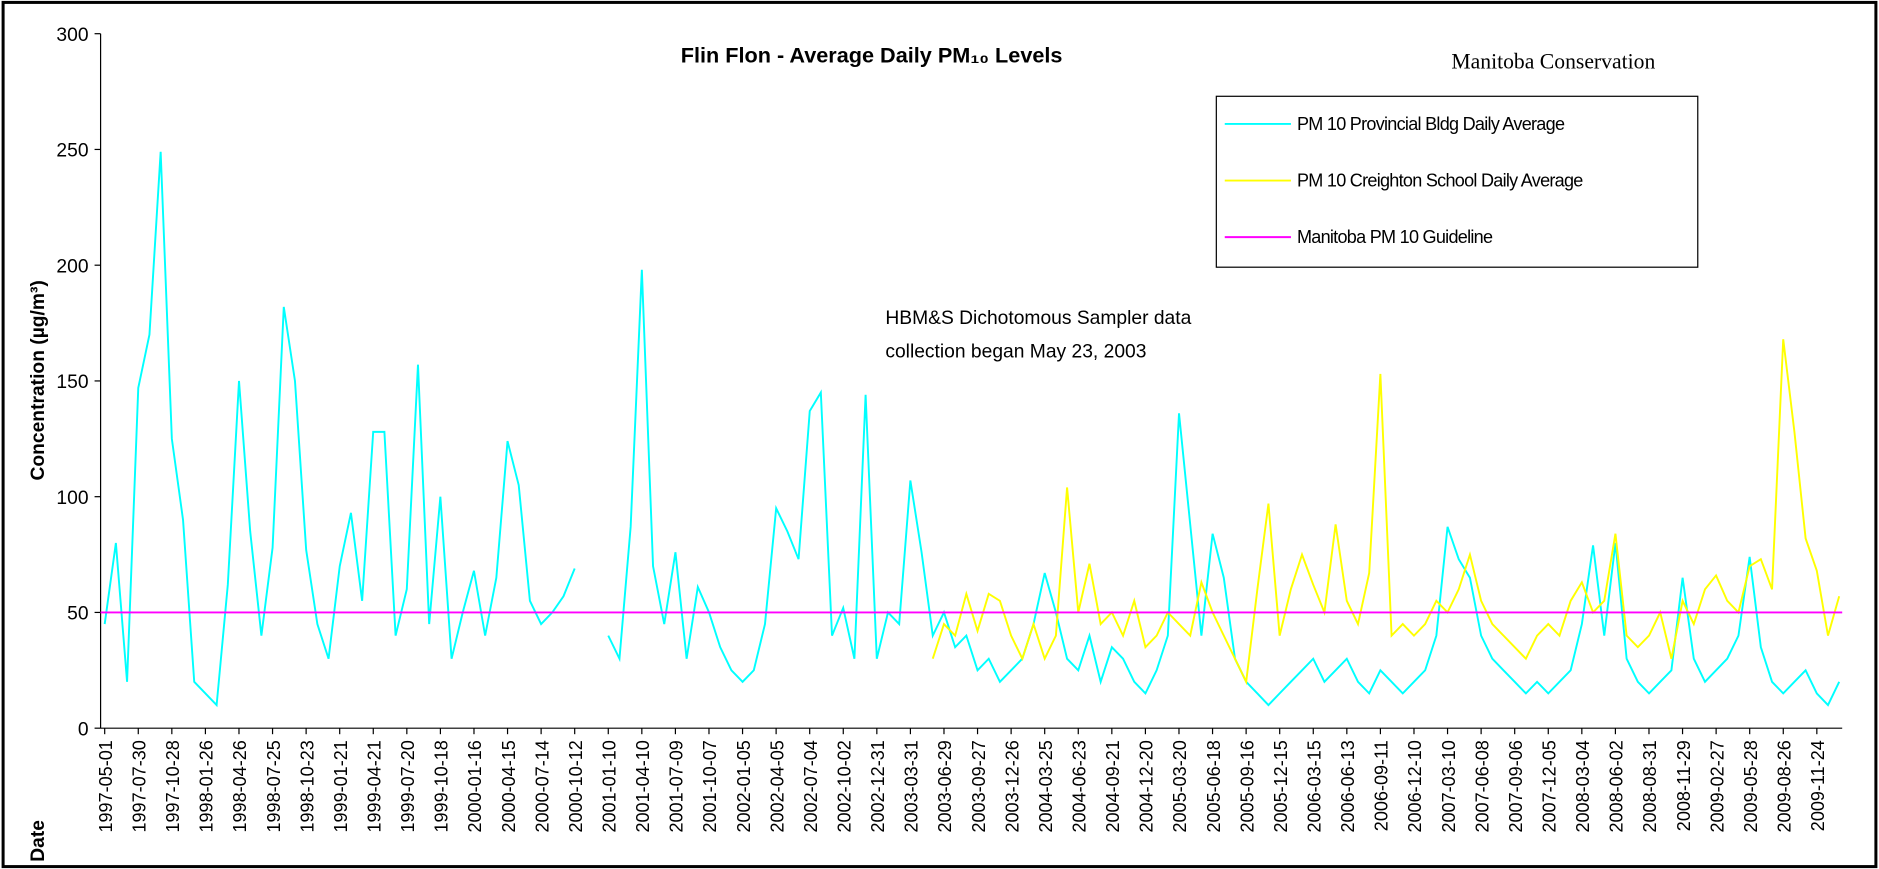  Describe the element at coordinates (979, 786) in the screenshot. I see `x-tick-label: 2003-09-27` at that location.